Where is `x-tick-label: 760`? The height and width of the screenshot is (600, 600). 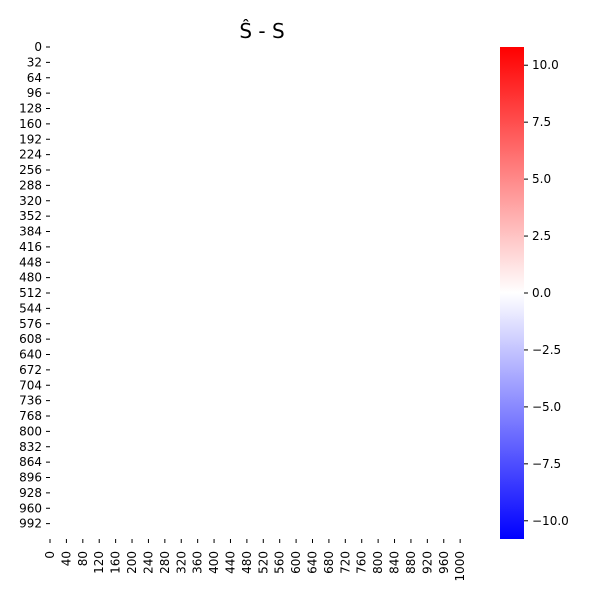 x-tick-label: 760 is located at coordinates (362, 562).